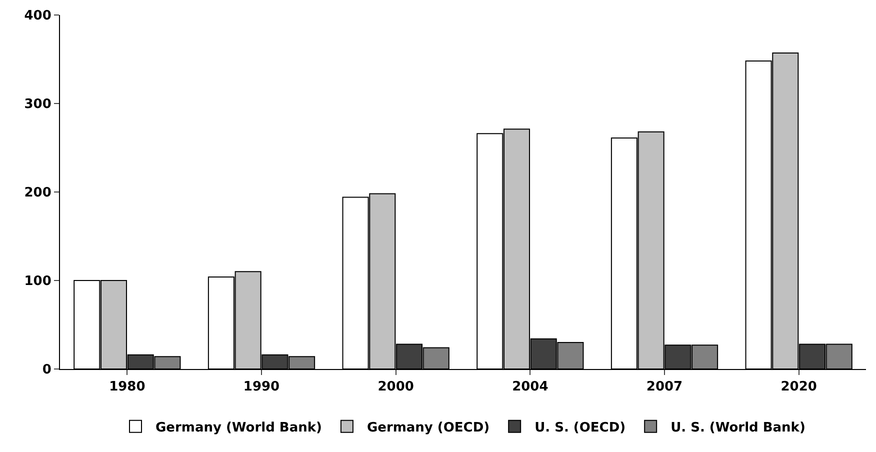 This screenshot has width=876, height=452. What do you see at coordinates (127, 387) in the screenshot?
I see `x-tick-label: 1980` at bounding box center [127, 387].